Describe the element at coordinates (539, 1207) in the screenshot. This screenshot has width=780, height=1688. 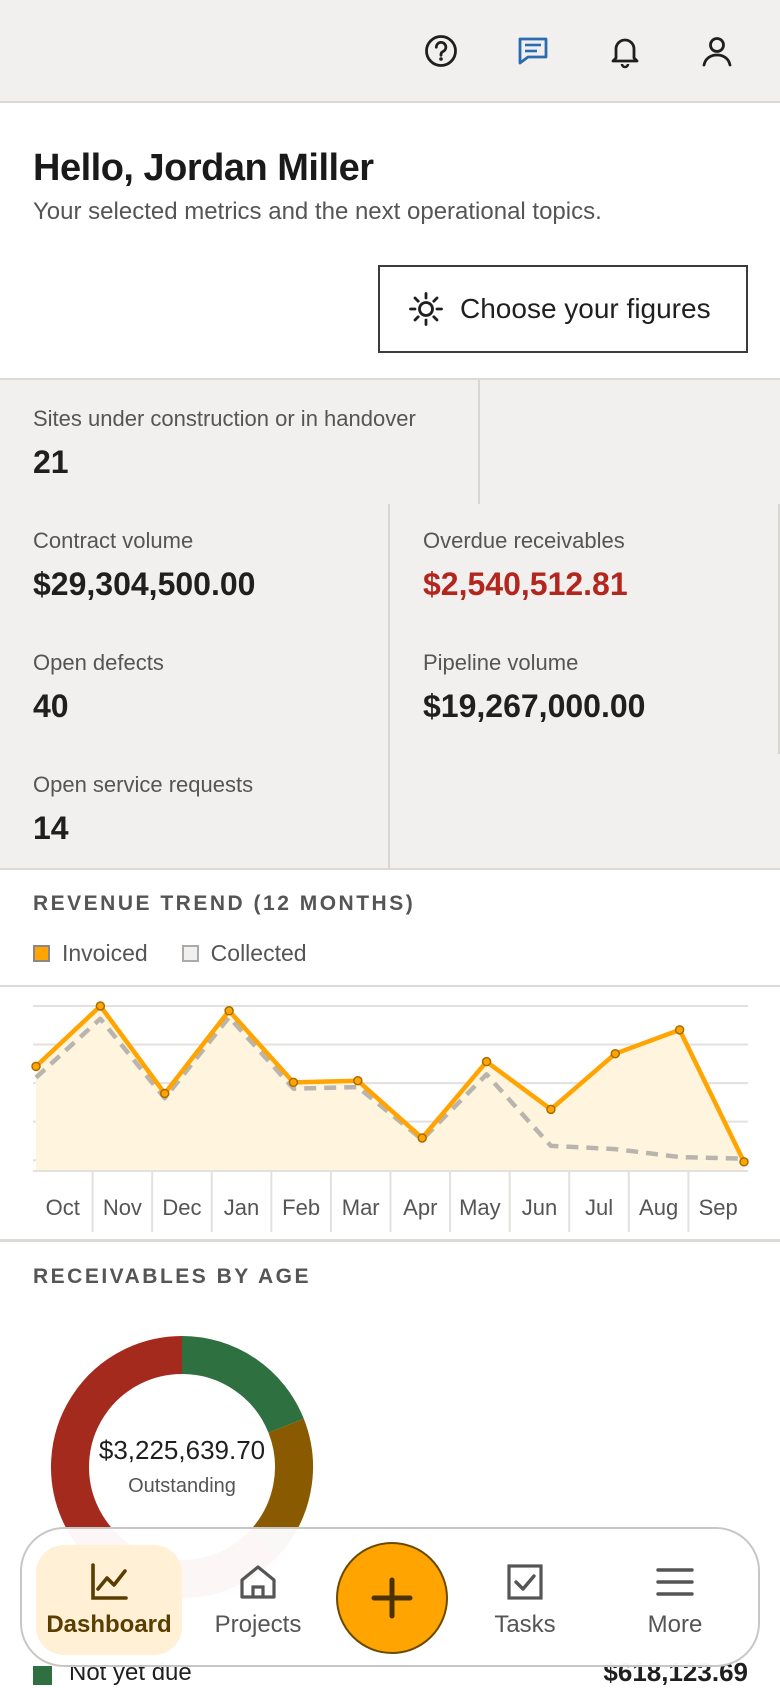
I see `x-tick-label: Jun` at that location.